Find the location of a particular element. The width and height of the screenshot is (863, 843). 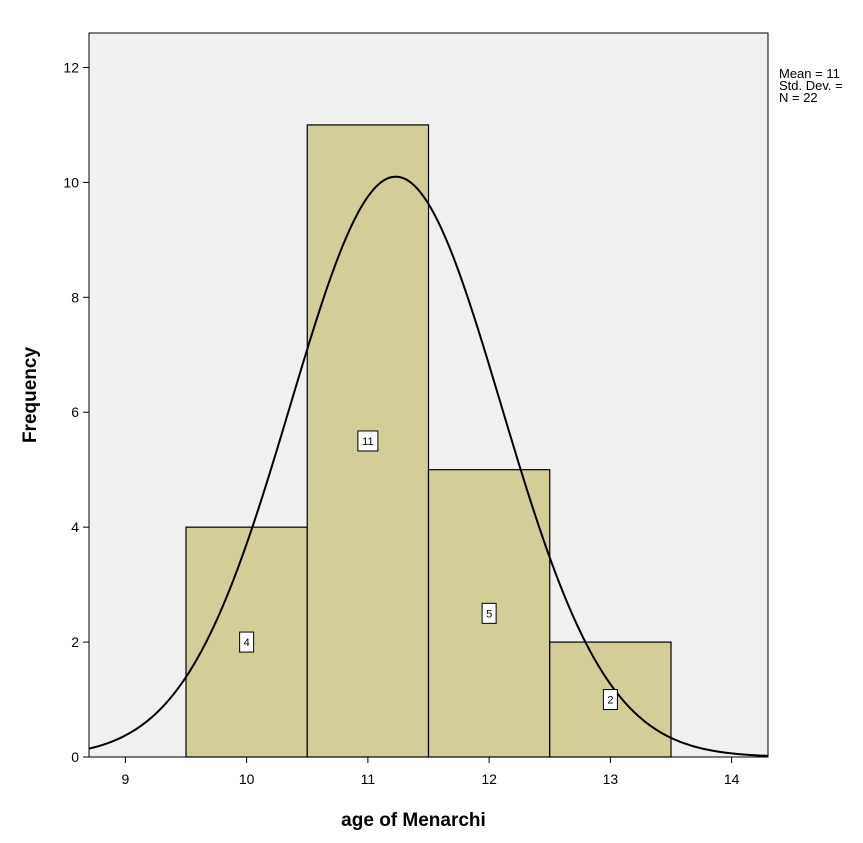

y-tick-label-6: 6 is located at coordinates (75, 412).